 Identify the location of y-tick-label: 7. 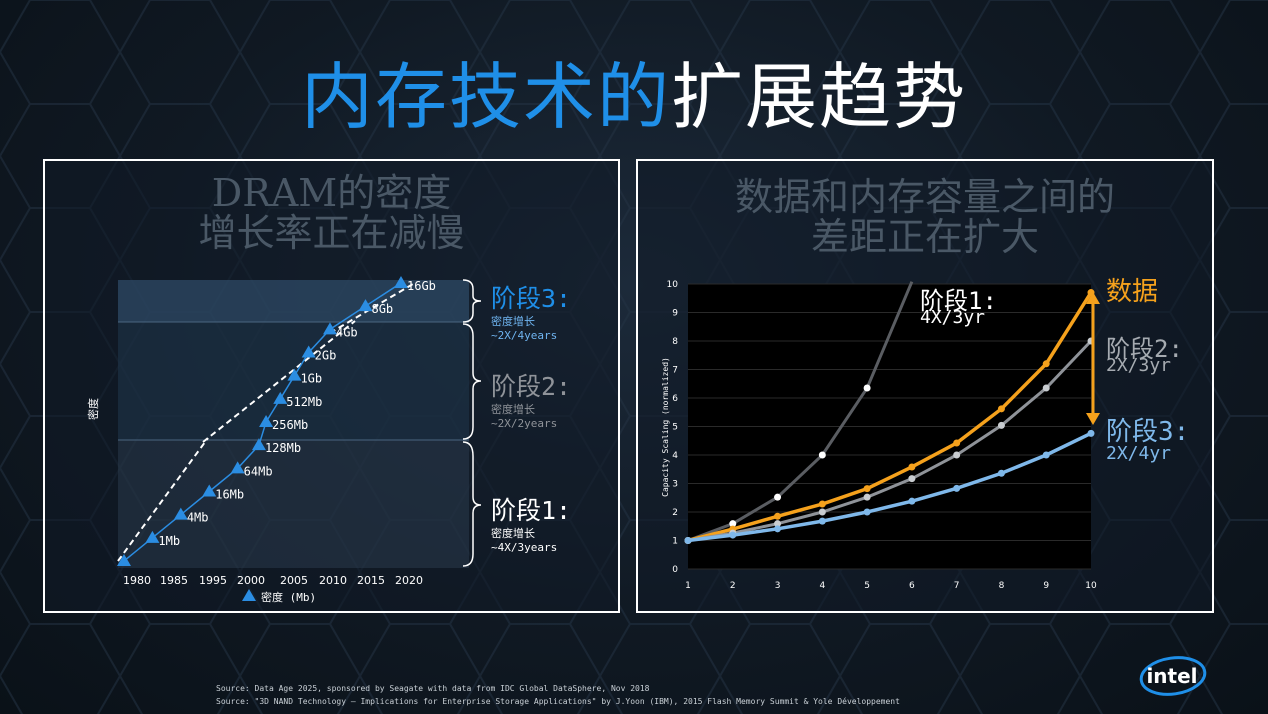
(675, 371).